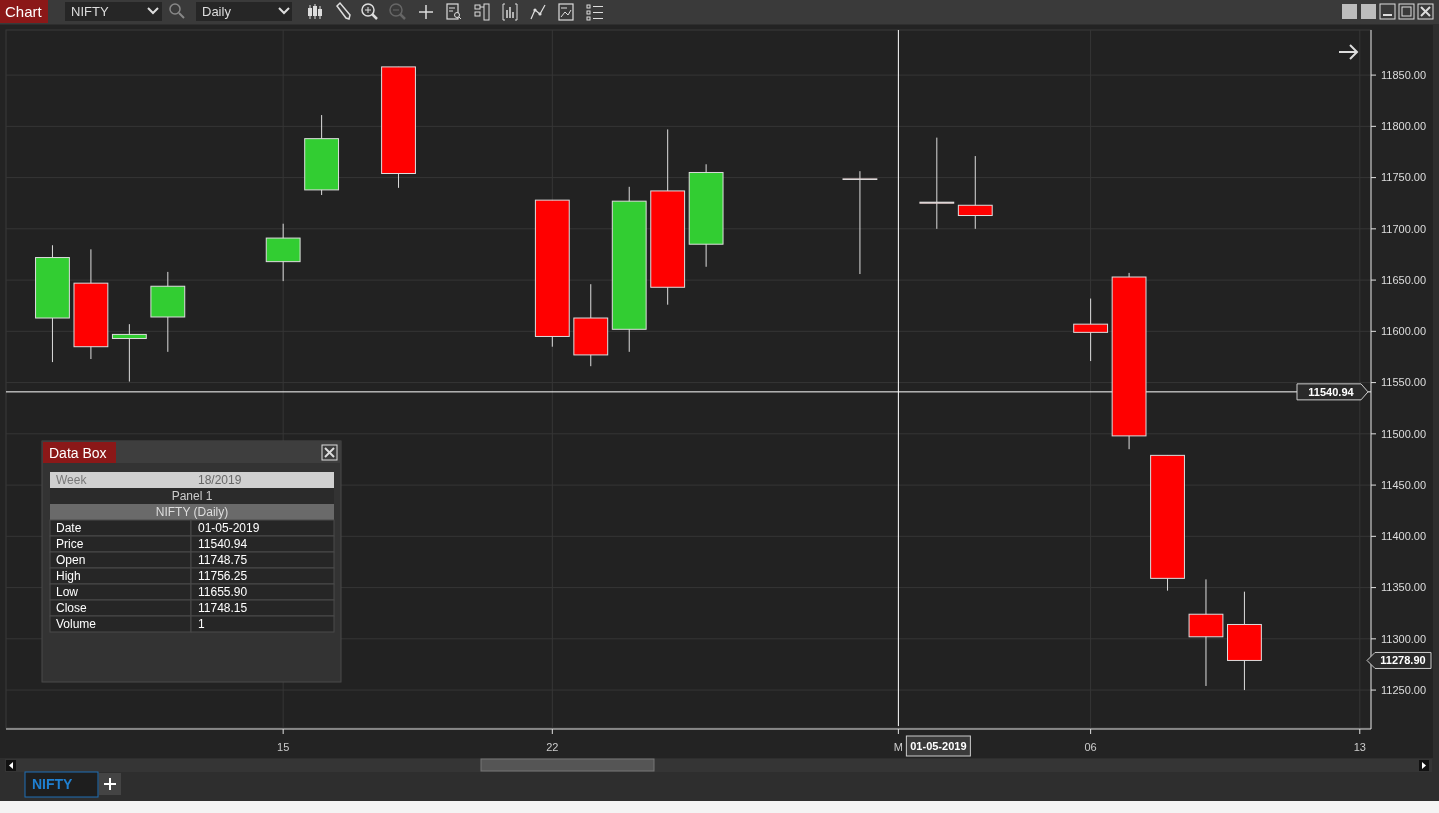 This screenshot has width=1439, height=813. I want to click on y-tick-label: 11350.00, so click(1404, 587).